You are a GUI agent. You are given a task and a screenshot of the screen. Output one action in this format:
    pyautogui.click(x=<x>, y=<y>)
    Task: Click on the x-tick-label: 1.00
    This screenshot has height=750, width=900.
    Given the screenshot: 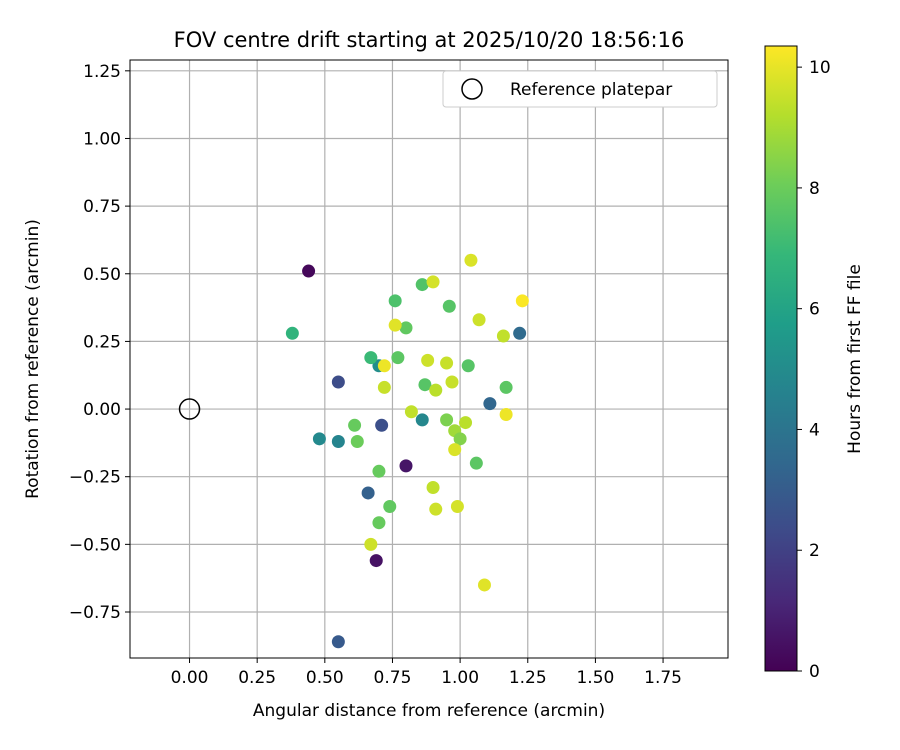 What is the action you would take?
    pyautogui.click(x=460, y=678)
    